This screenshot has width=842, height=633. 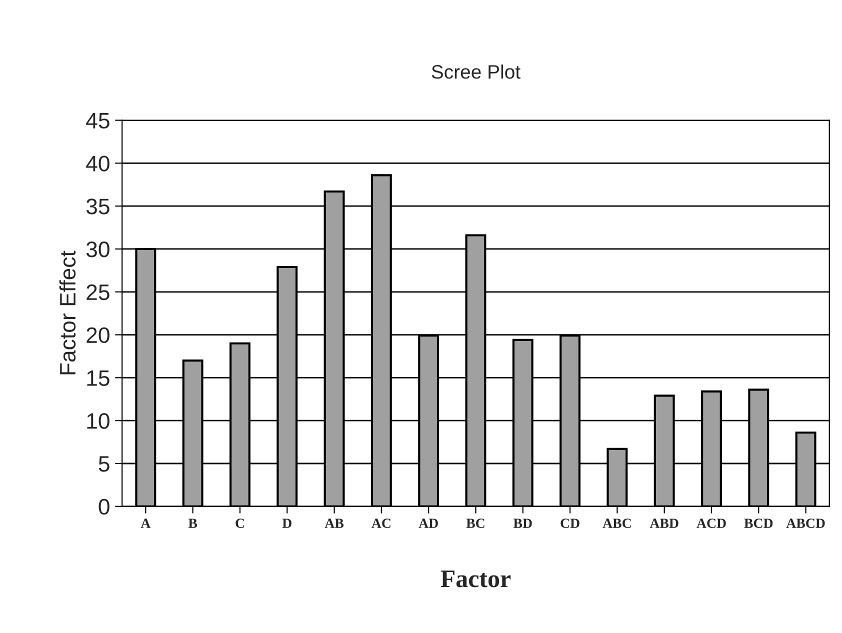 What do you see at coordinates (98, 292) in the screenshot?
I see `y-tick-label: 25` at bounding box center [98, 292].